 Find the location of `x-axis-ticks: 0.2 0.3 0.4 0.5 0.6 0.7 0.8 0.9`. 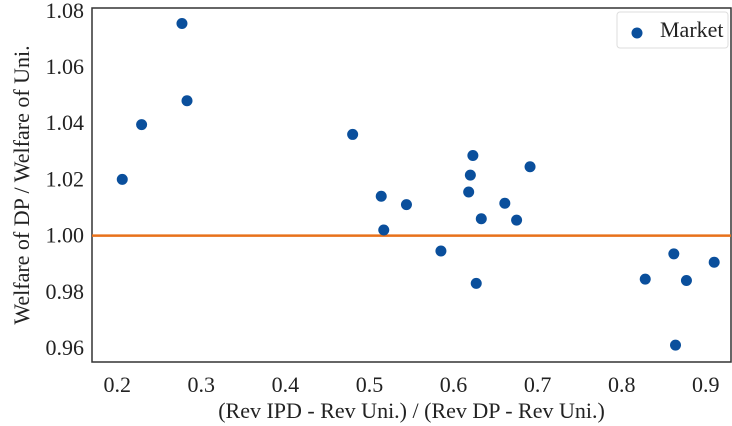

x-axis-ticks: 0.2 0.3 0.4 0.5 0.6 0.7 0.8 0.9 is located at coordinates (411, 384).